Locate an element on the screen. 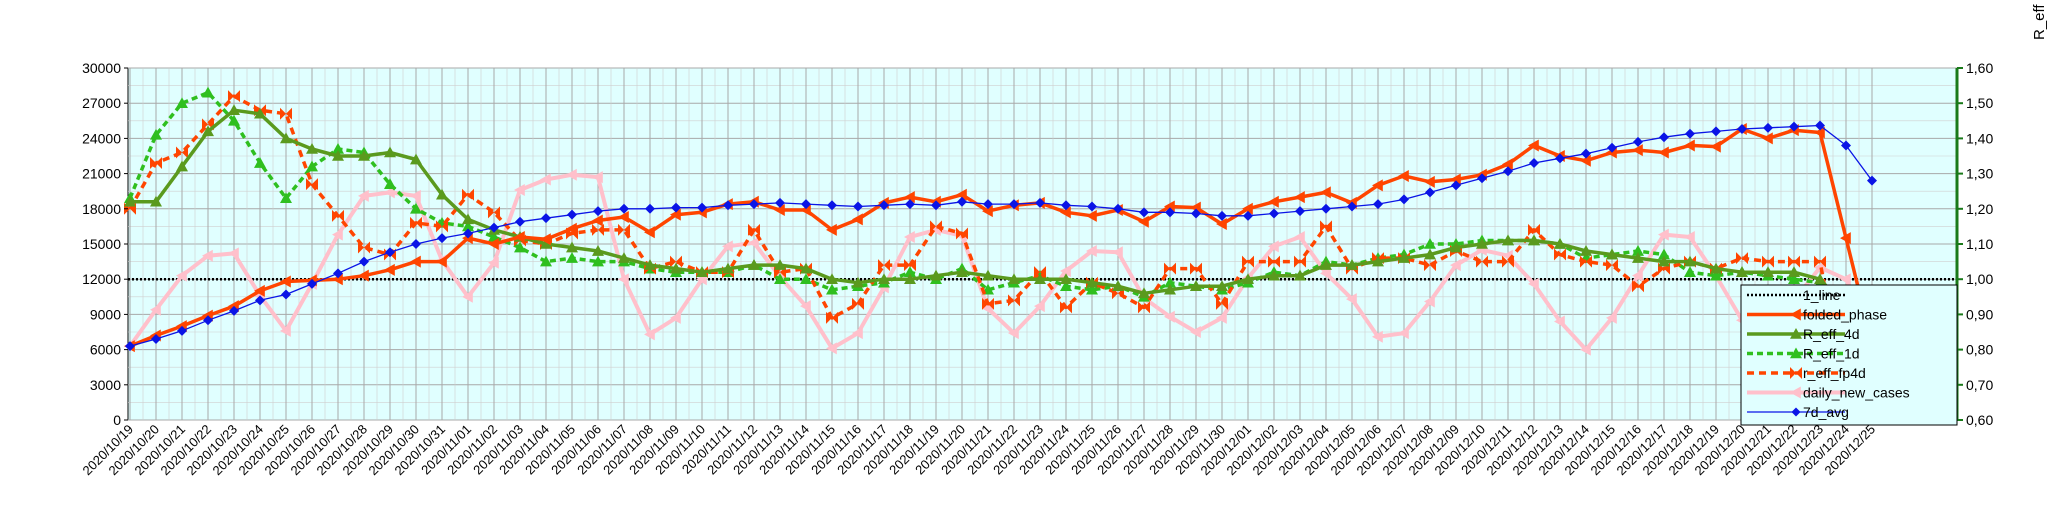 This screenshot has width=2048, height=527. y-tick-label: 24000 is located at coordinates (101, 138).